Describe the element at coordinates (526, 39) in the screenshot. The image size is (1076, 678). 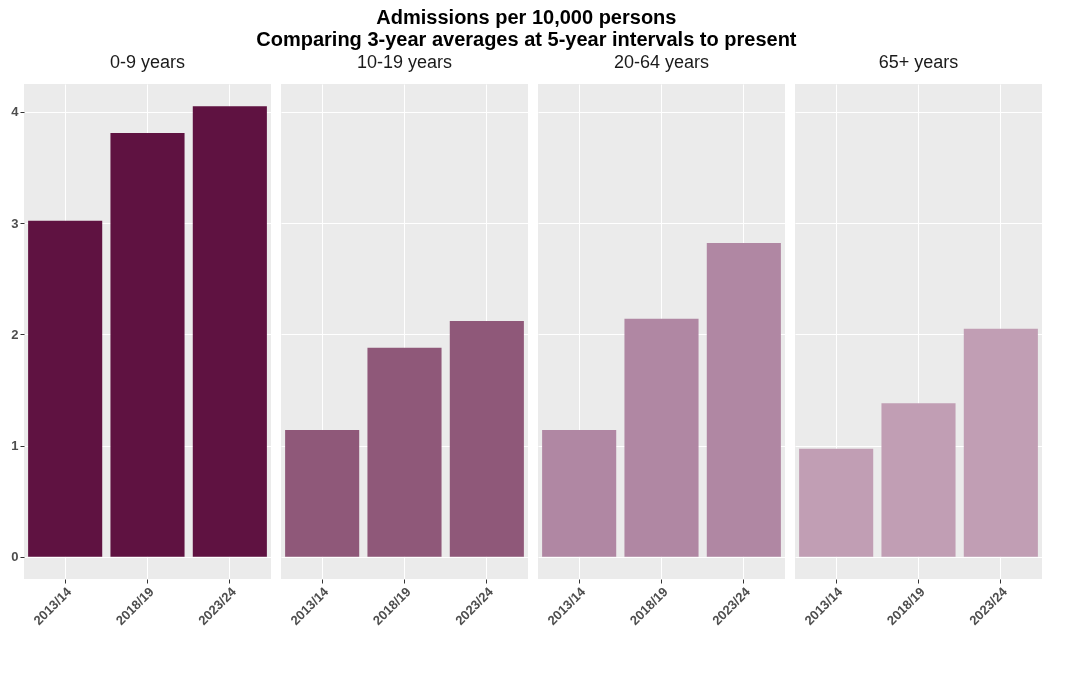
I see `text: Comparing 3-year averages at 5-year intervals to present` at that location.